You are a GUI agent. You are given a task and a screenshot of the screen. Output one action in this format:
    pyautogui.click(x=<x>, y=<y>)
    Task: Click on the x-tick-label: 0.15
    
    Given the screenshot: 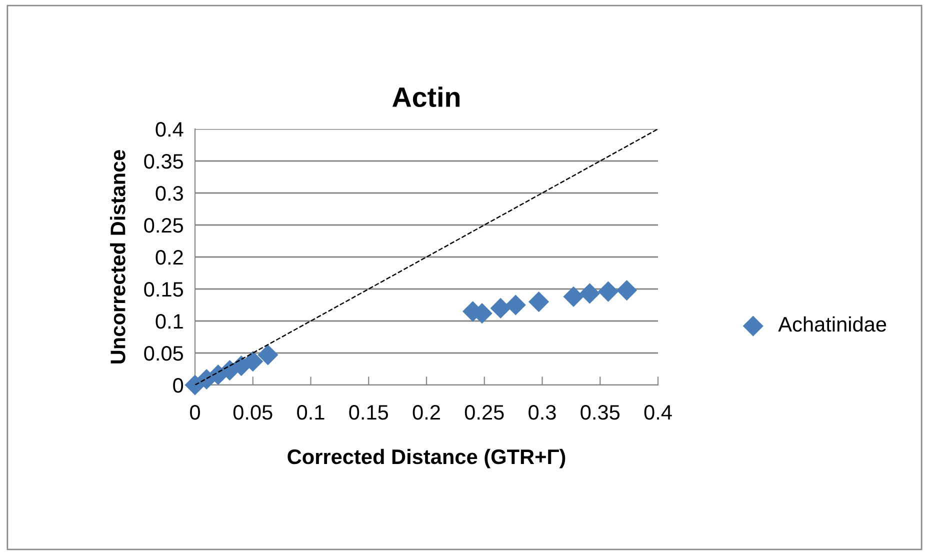 What is the action you would take?
    pyautogui.click(x=368, y=412)
    